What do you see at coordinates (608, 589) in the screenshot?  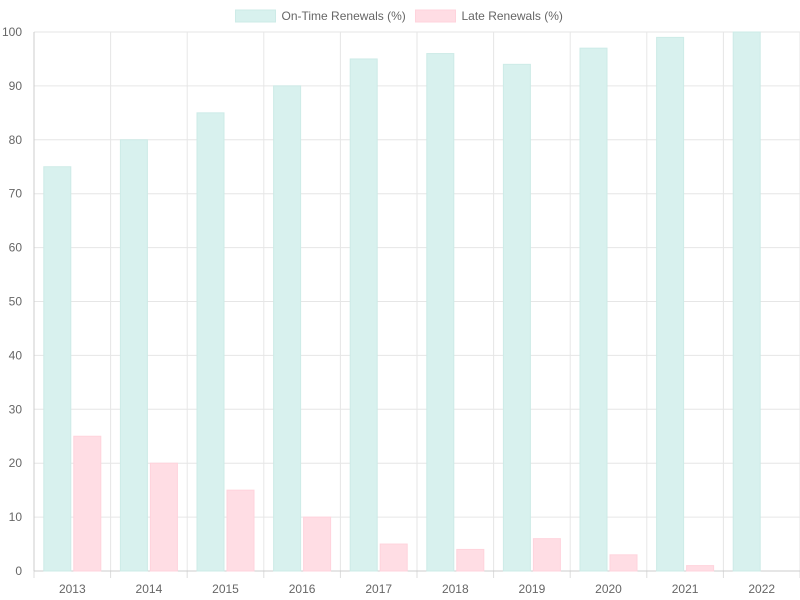 I see `x-tick-label: 2020` at bounding box center [608, 589].